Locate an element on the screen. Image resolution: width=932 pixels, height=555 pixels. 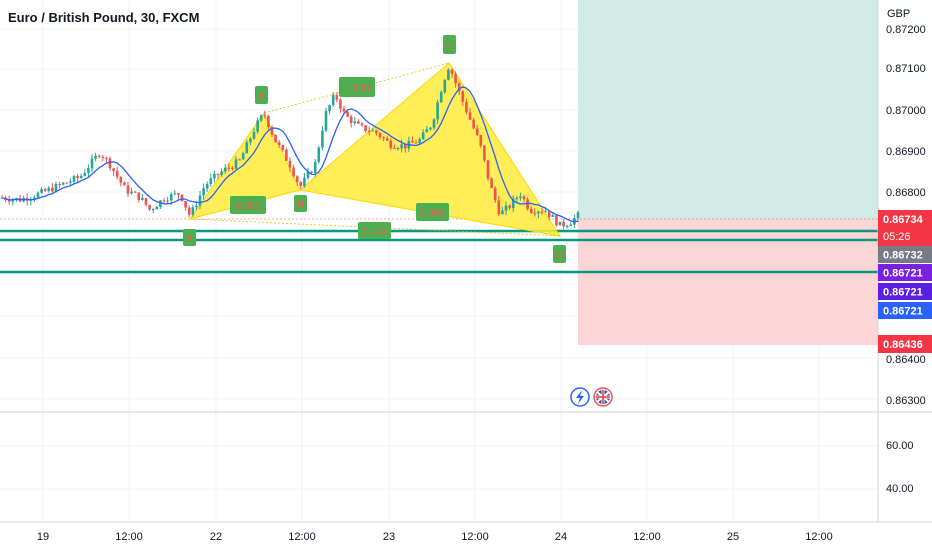
point-label-x: X is located at coordinates (189, 237).